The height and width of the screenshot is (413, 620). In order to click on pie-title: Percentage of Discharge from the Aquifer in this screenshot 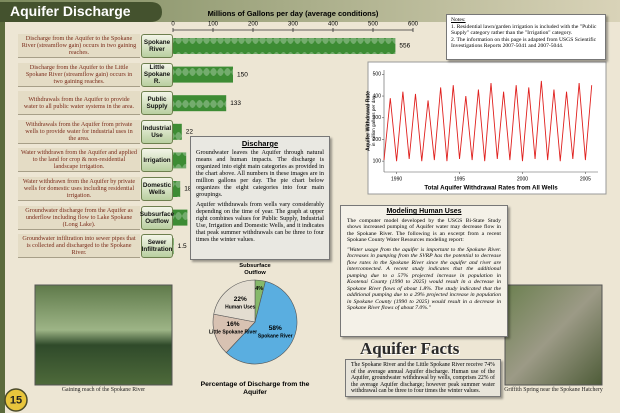, I will do `click(255, 388)`.